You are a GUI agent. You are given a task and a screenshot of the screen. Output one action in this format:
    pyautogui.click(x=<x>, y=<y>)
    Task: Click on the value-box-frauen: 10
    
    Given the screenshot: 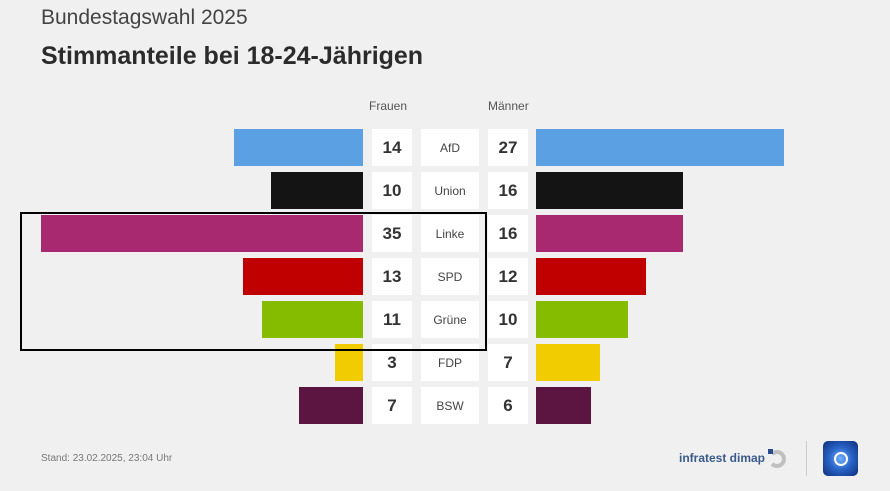 What is the action you would take?
    pyautogui.click(x=392, y=190)
    